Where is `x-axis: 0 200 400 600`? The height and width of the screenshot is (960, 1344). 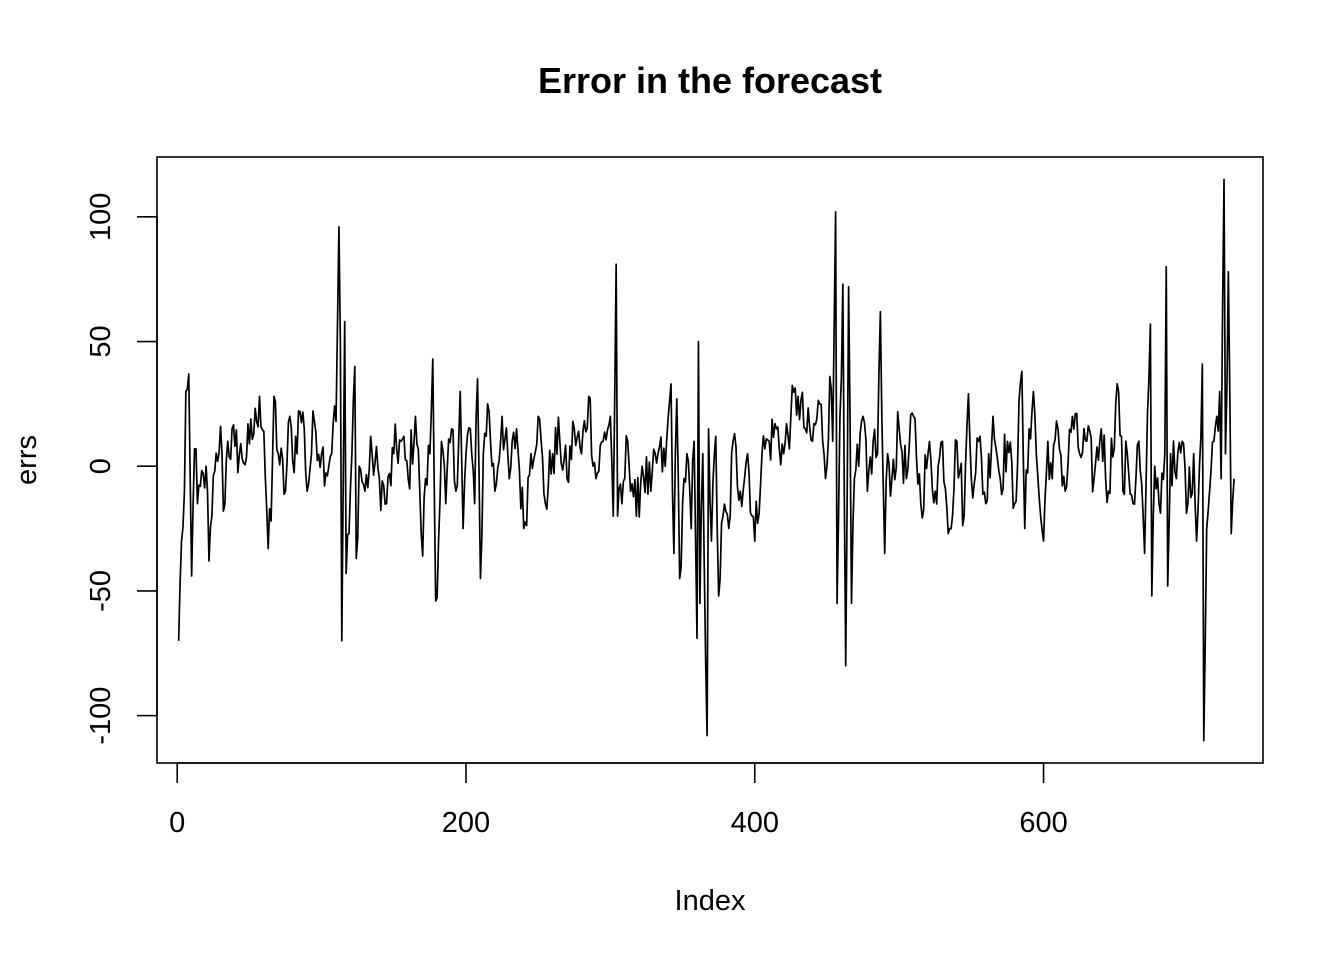
x-axis: 0 200 400 600 is located at coordinates (618, 800).